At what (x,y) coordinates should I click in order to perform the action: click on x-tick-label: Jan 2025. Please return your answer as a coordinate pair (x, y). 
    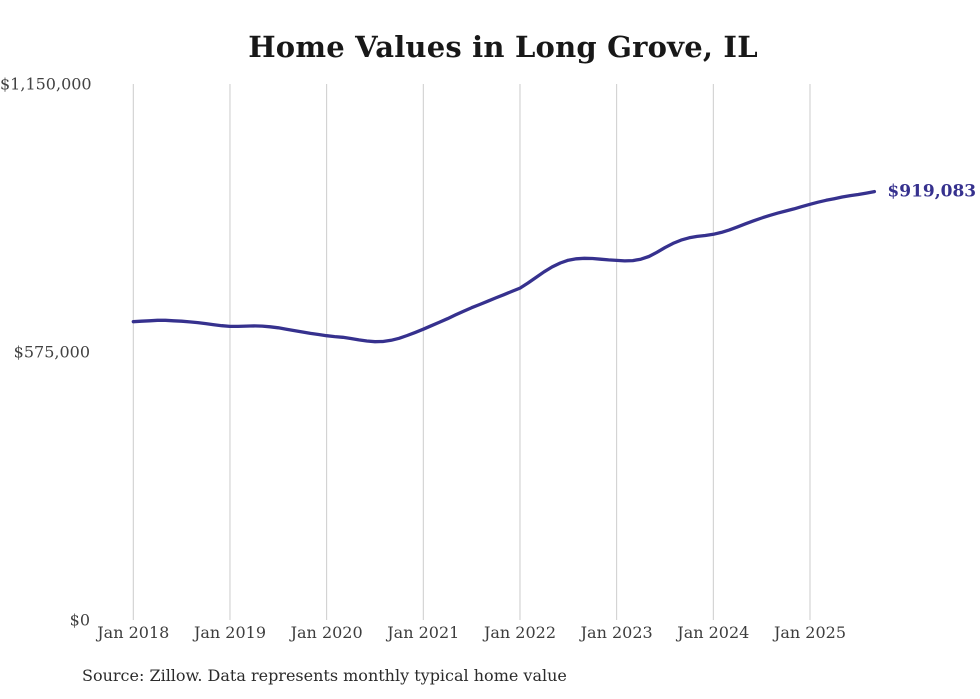
    Looking at the image, I should click on (810, 632).